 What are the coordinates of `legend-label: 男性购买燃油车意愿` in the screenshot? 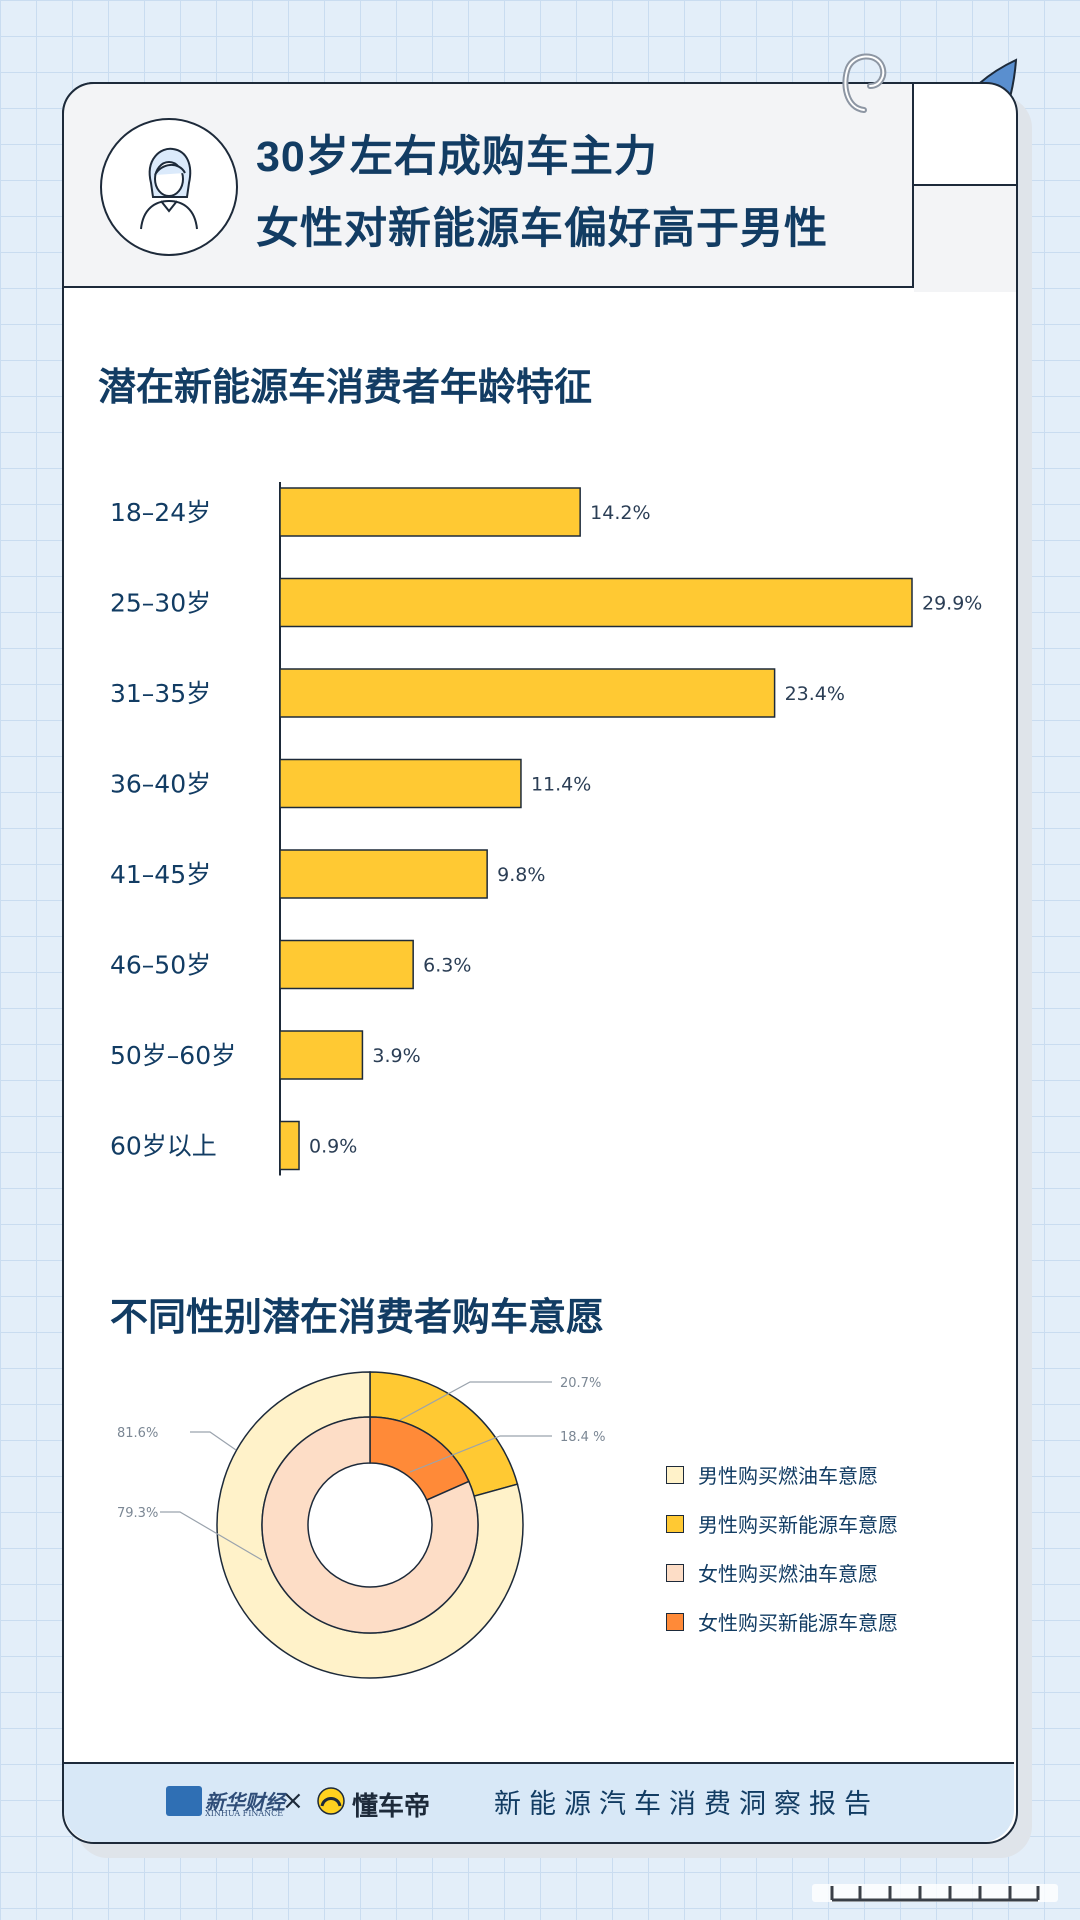 It's located at (788, 1476).